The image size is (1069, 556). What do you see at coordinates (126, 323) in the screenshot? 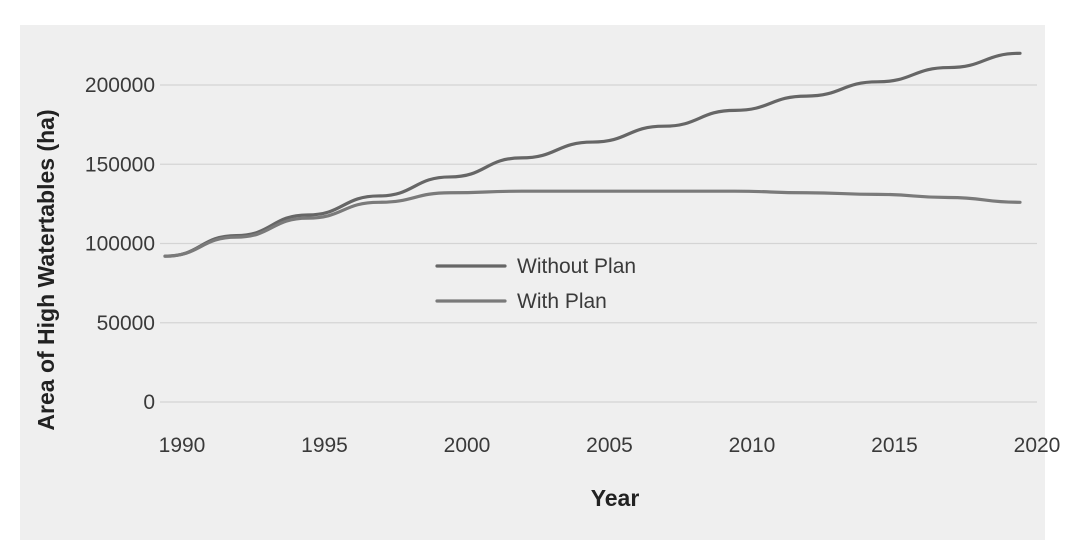
I see `y-tick-label: 50000` at bounding box center [126, 323].